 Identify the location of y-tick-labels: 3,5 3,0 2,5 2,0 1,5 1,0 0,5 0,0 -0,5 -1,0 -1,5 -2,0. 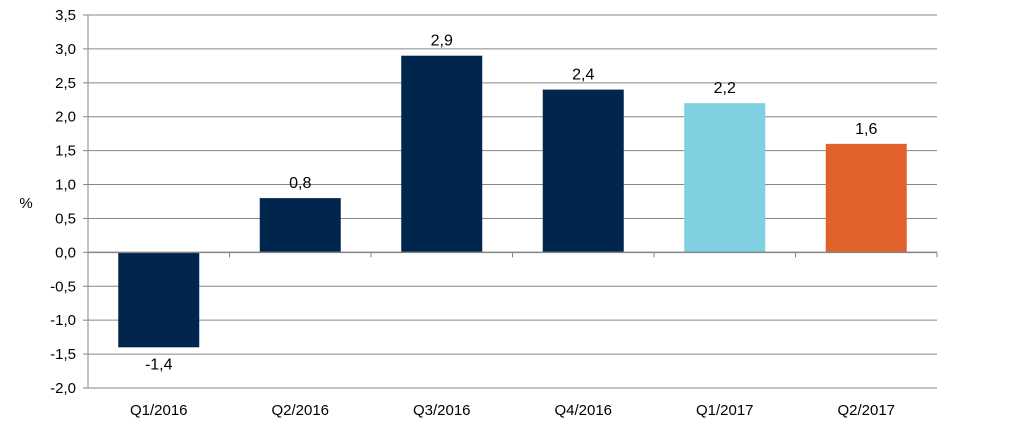
(63, 202).